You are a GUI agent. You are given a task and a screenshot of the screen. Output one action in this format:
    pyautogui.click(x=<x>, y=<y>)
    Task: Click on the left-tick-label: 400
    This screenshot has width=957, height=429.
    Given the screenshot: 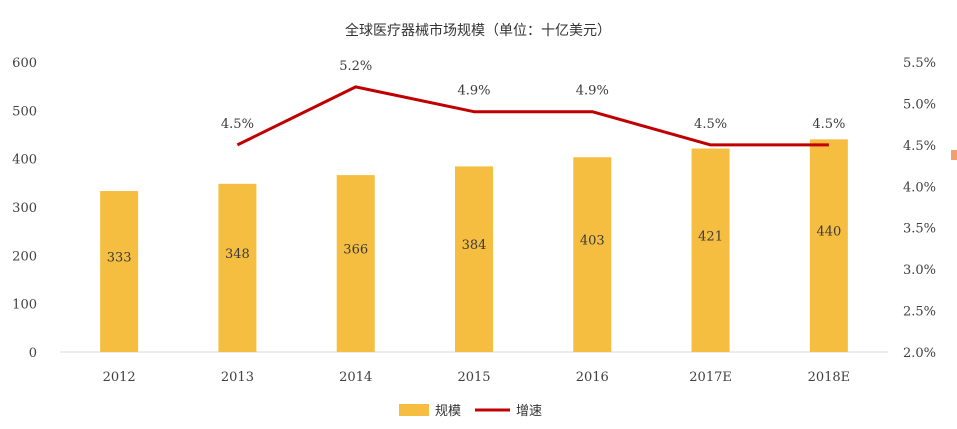 What is the action you would take?
    pyautogui.click(x=24, y=160)
    